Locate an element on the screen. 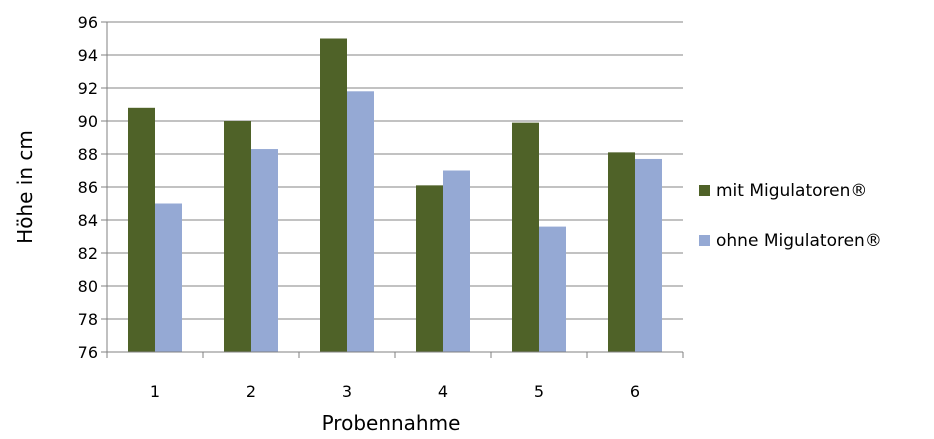 The width and height of the screenshot is (934, 439). y-tick-label: 78 is located at coordinates (88, 319).